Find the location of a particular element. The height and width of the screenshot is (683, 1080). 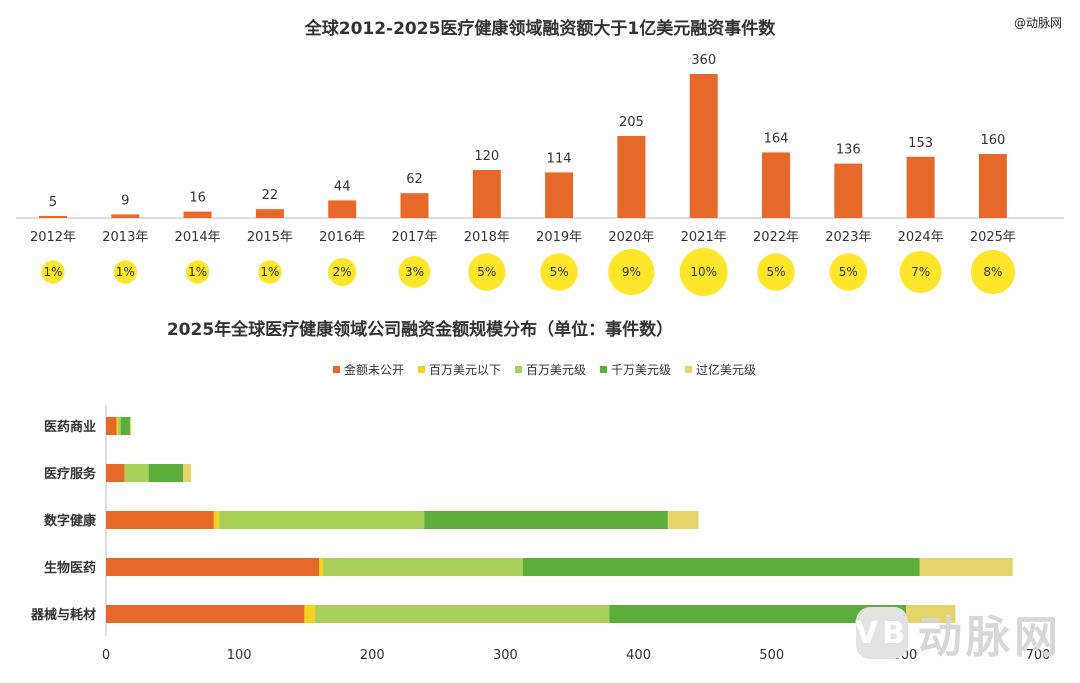

chart2-tick-label: 0 is located at coordinates (106, 655).